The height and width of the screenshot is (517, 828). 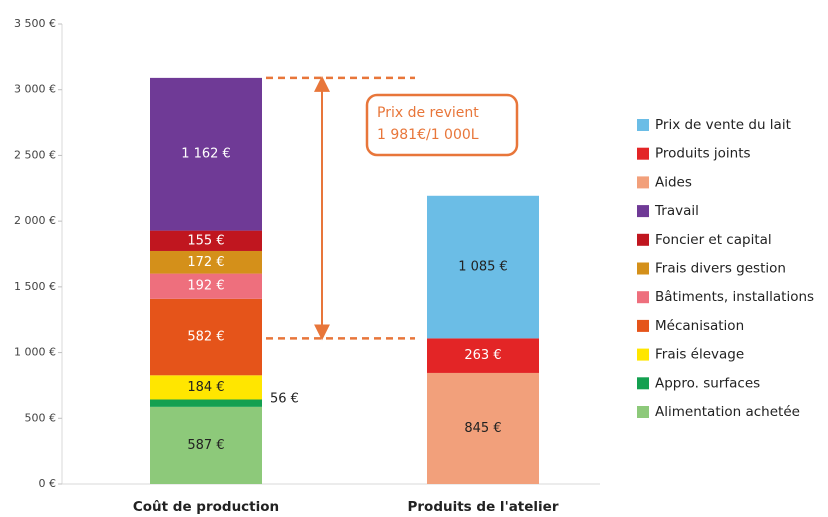 I want to click on annotation-box, so click(x=442, y=125).